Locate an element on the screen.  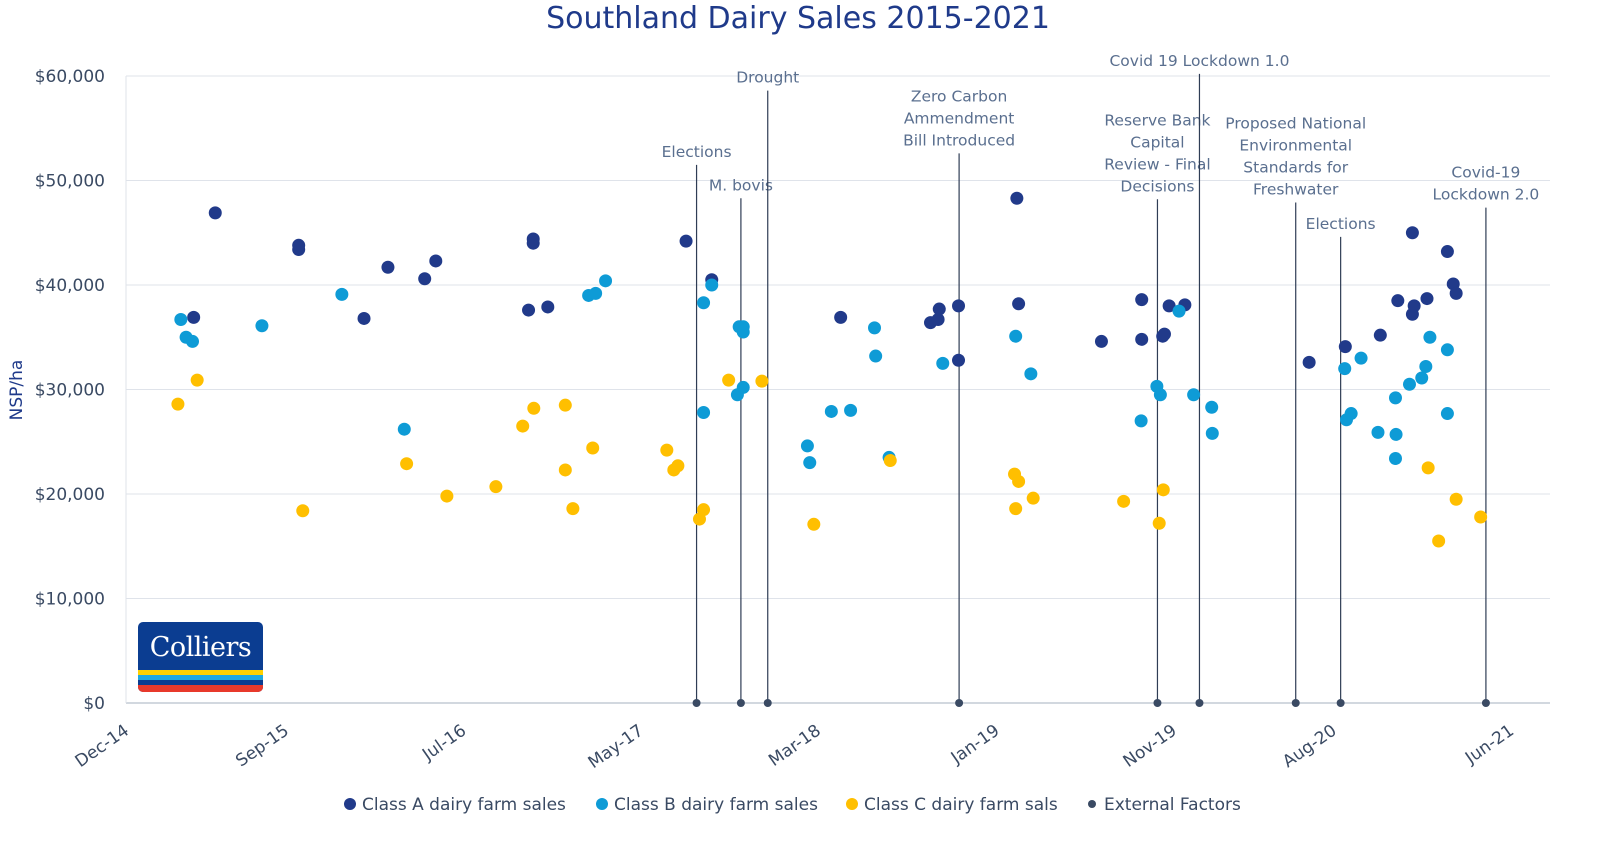
event-label: Lockdown 2.0 is located at coordinates (1486, 195).